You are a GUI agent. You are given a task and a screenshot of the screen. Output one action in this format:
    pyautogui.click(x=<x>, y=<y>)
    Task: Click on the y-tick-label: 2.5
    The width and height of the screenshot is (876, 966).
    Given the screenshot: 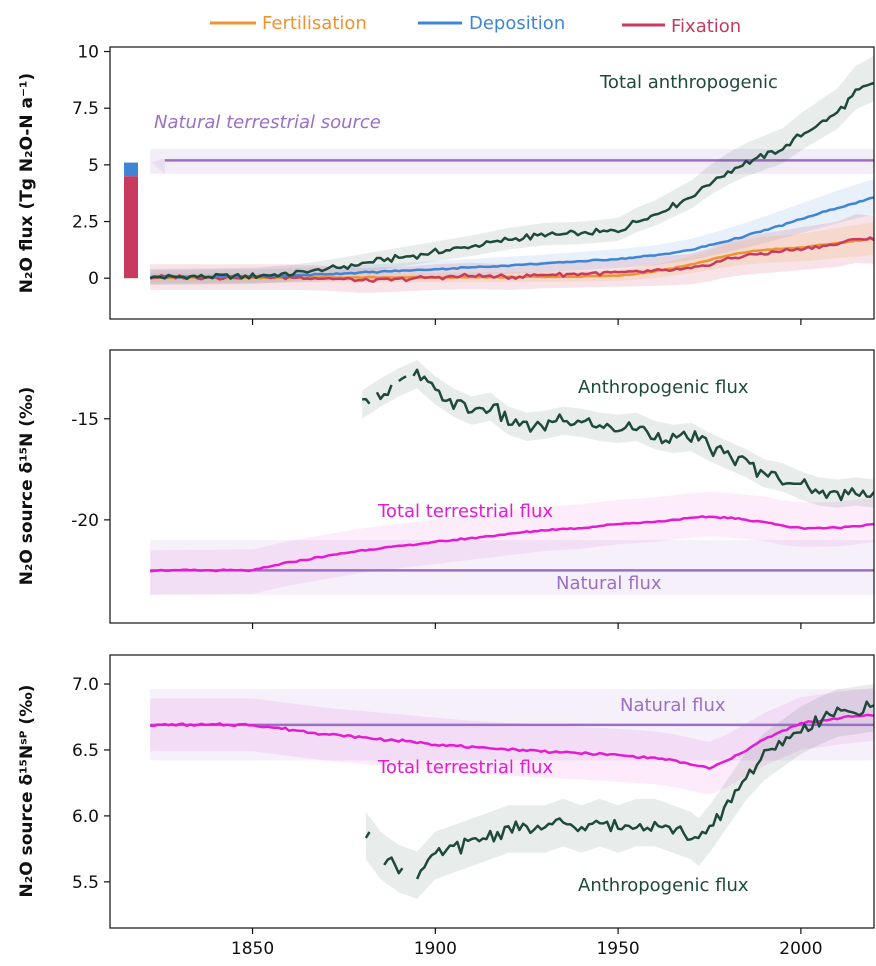 What is the action you would take?
    pyautogui.click(x=85, y=223)
    